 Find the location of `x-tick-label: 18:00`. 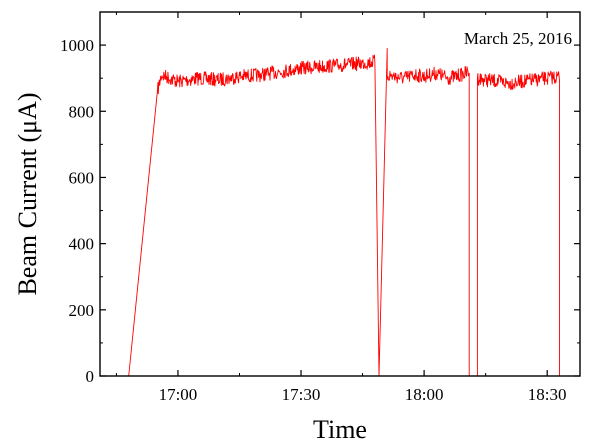

x-tick-label: 18:00 is located at coordinates (424, 394).